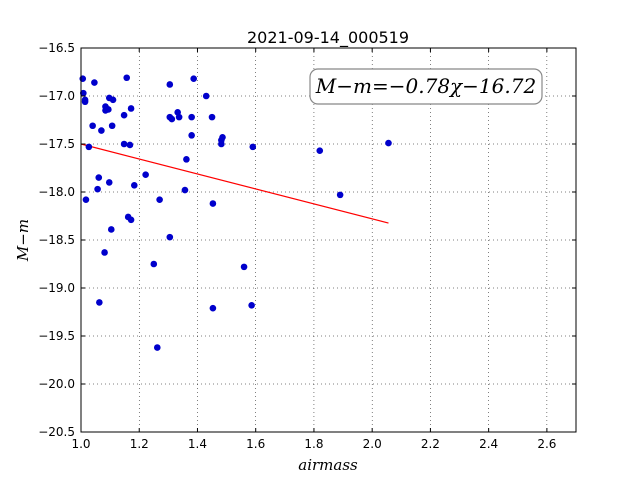  Describe the element at coordinates (23, 240) in the screenshot. I see `y-axis-label: M−m` at that location.